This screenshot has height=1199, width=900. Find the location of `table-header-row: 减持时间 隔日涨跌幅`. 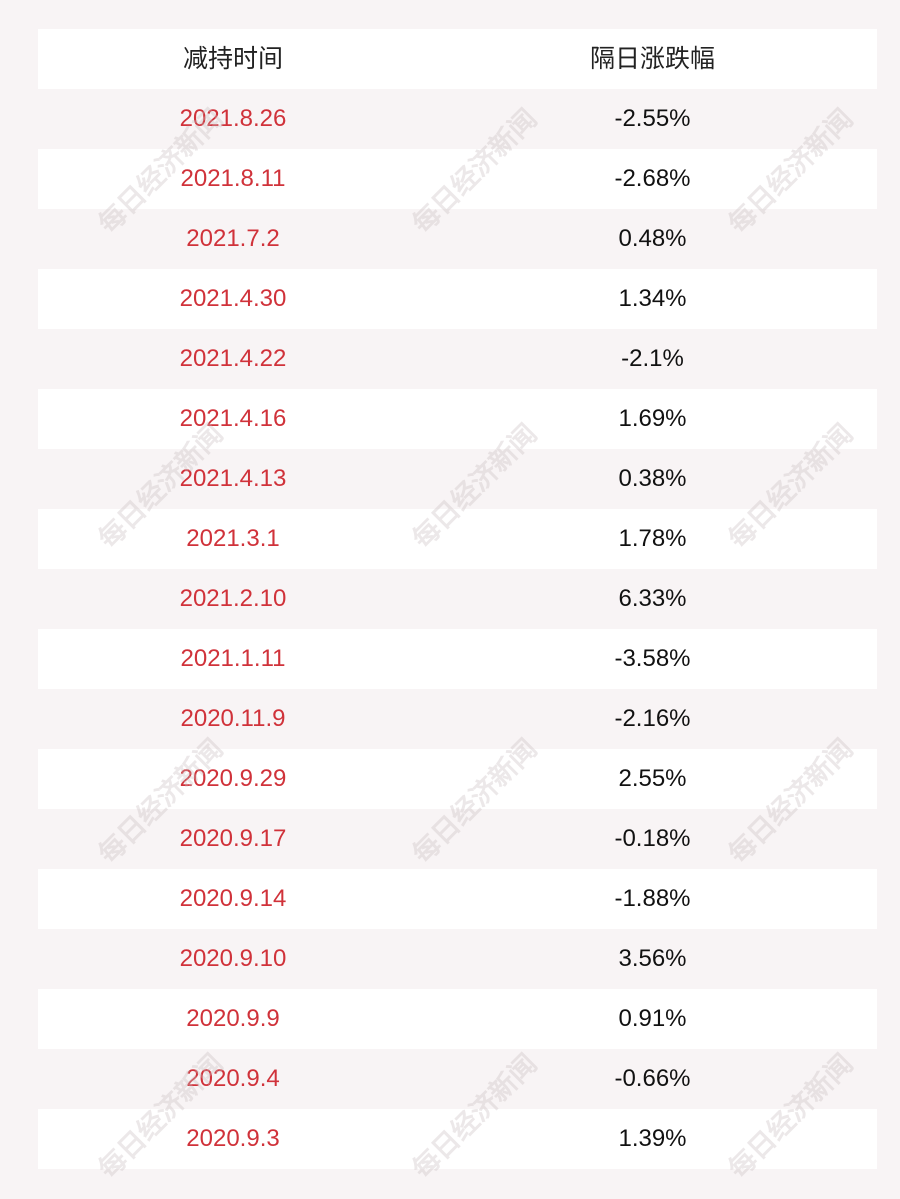

table-header-row: 减持时间 隔日涨跌幅 is located at coordinates (457, 59).